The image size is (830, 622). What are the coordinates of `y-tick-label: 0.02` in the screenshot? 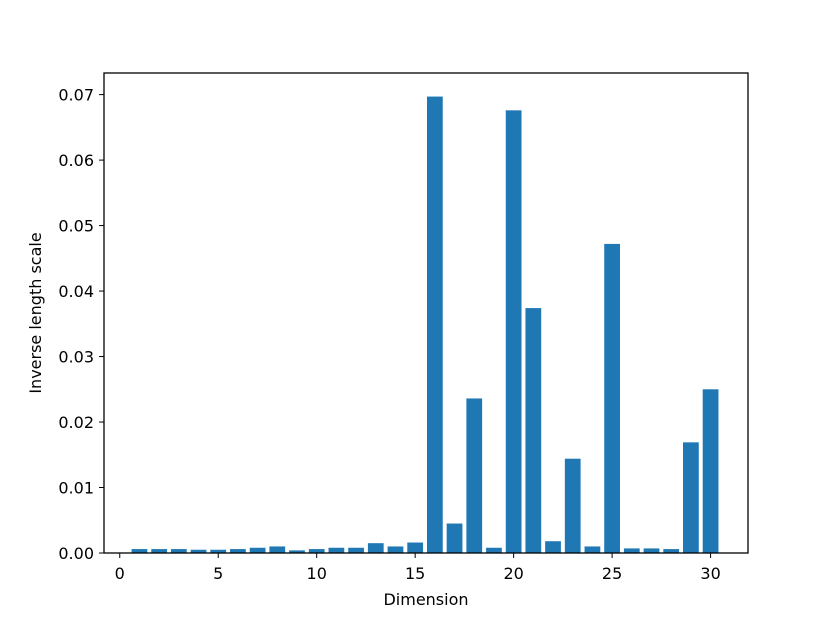 It's located at (76, 422).